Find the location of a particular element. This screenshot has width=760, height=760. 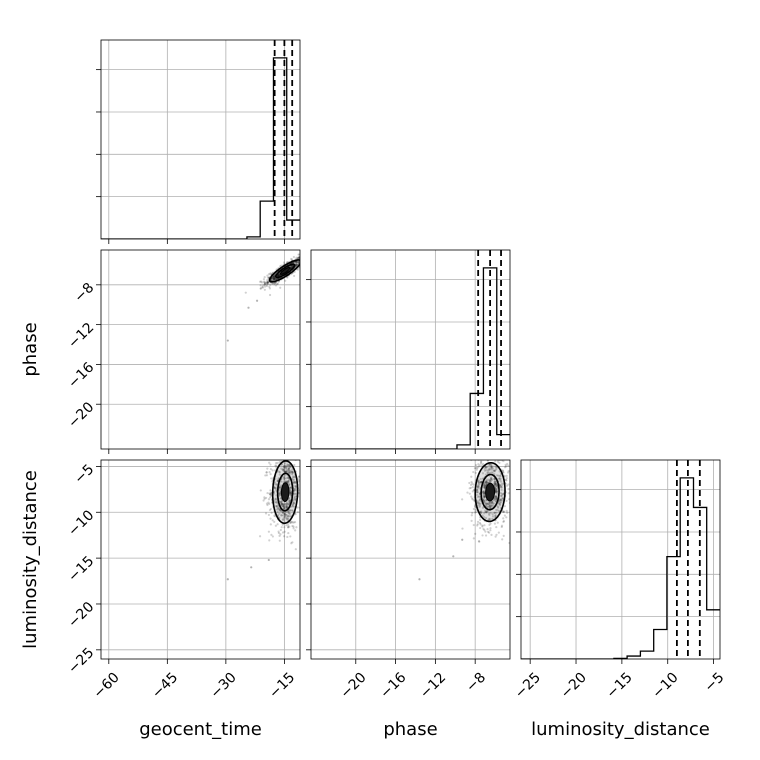

panel-phase-luminosity_distance: −20 −16 −12 −8 is located at coordinates (412, 580).